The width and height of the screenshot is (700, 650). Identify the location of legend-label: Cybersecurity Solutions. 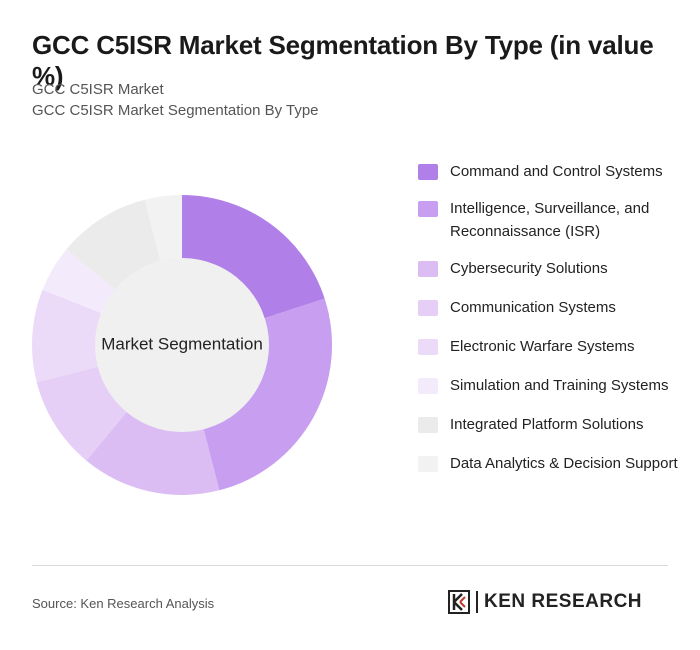
(529, 268).